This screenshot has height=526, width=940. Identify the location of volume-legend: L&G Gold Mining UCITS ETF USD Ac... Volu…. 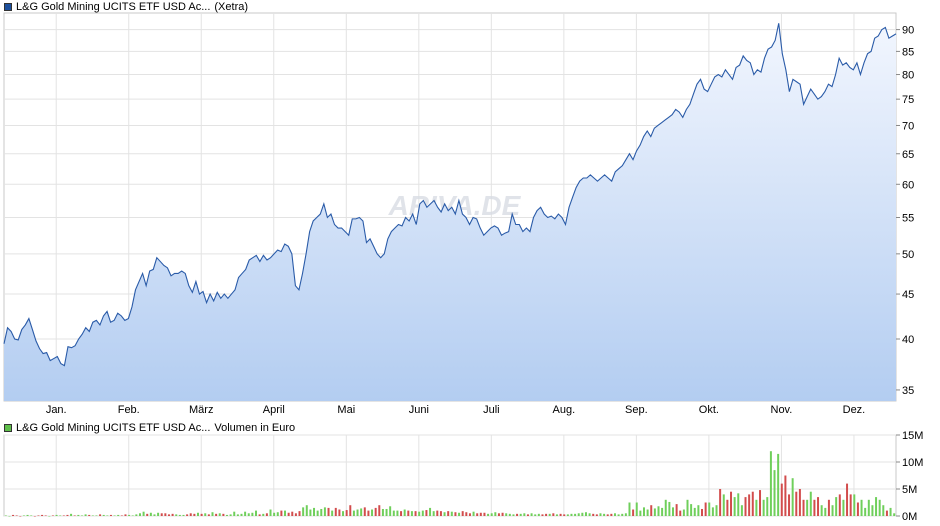
(149, 428).